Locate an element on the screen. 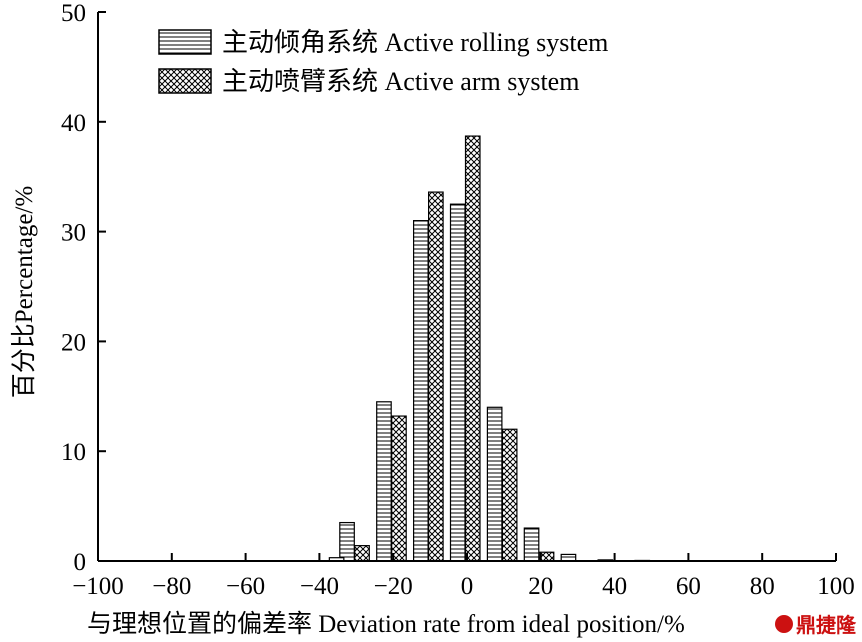 The height and width of the screenshot is (642, 862). x-tick-label: 100 is located at coordinates (836, 586).